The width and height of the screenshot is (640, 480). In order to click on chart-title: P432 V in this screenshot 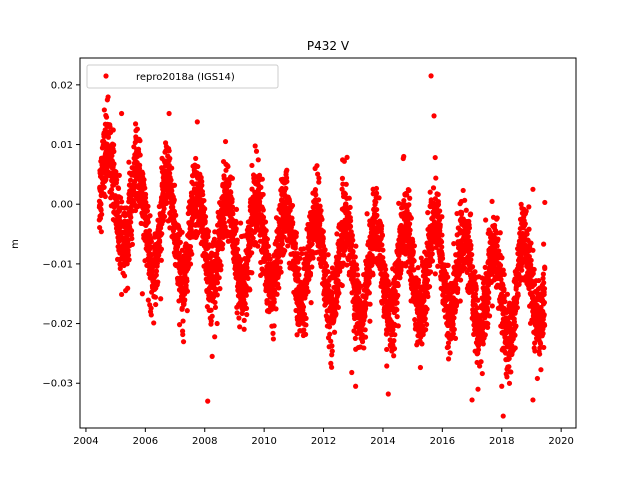, I will do `click(328, 46)`.